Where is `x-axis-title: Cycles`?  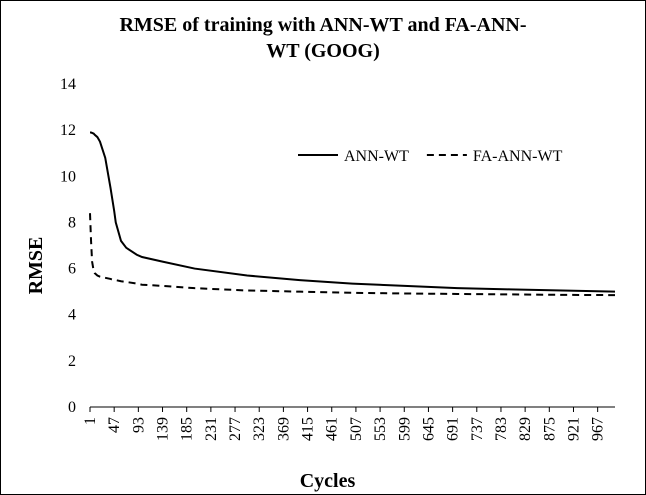 x-axis-title: Cycles is located at coordinates (328, 481).